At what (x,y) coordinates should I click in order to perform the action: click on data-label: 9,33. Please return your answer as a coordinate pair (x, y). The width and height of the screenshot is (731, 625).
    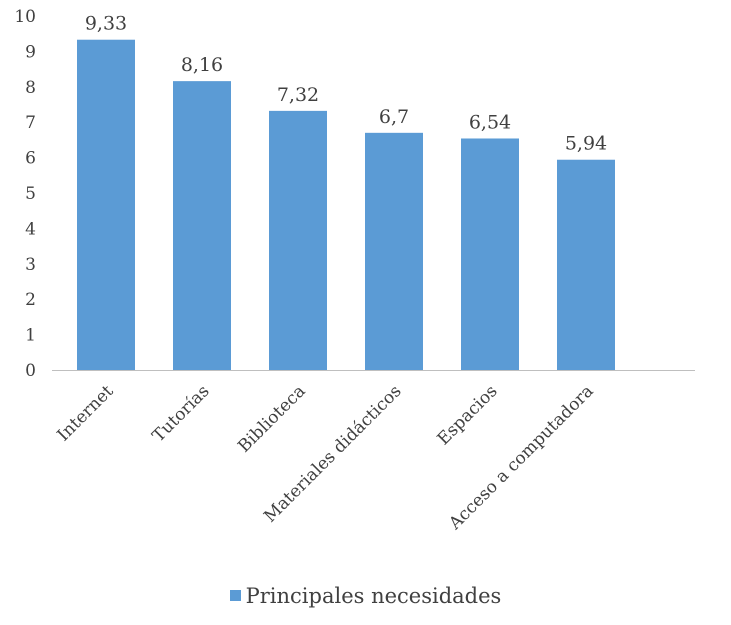
    Looking at the image, I should click on (106, 24).